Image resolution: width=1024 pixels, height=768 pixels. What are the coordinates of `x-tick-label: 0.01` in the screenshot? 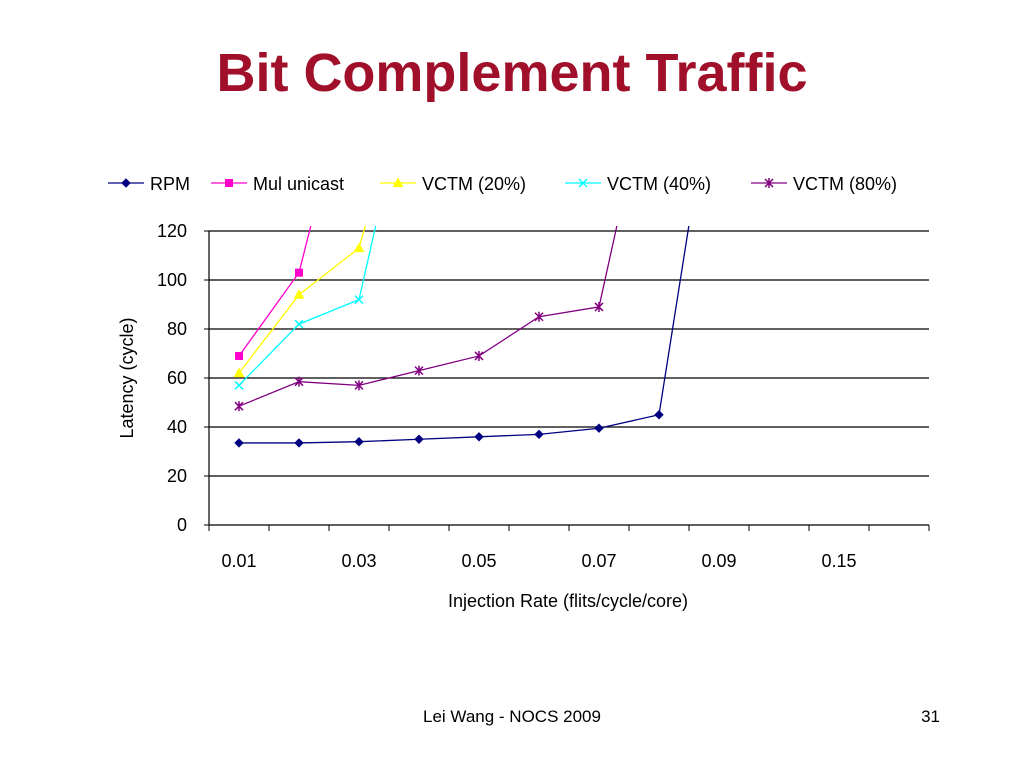 It's located at (238, 561).